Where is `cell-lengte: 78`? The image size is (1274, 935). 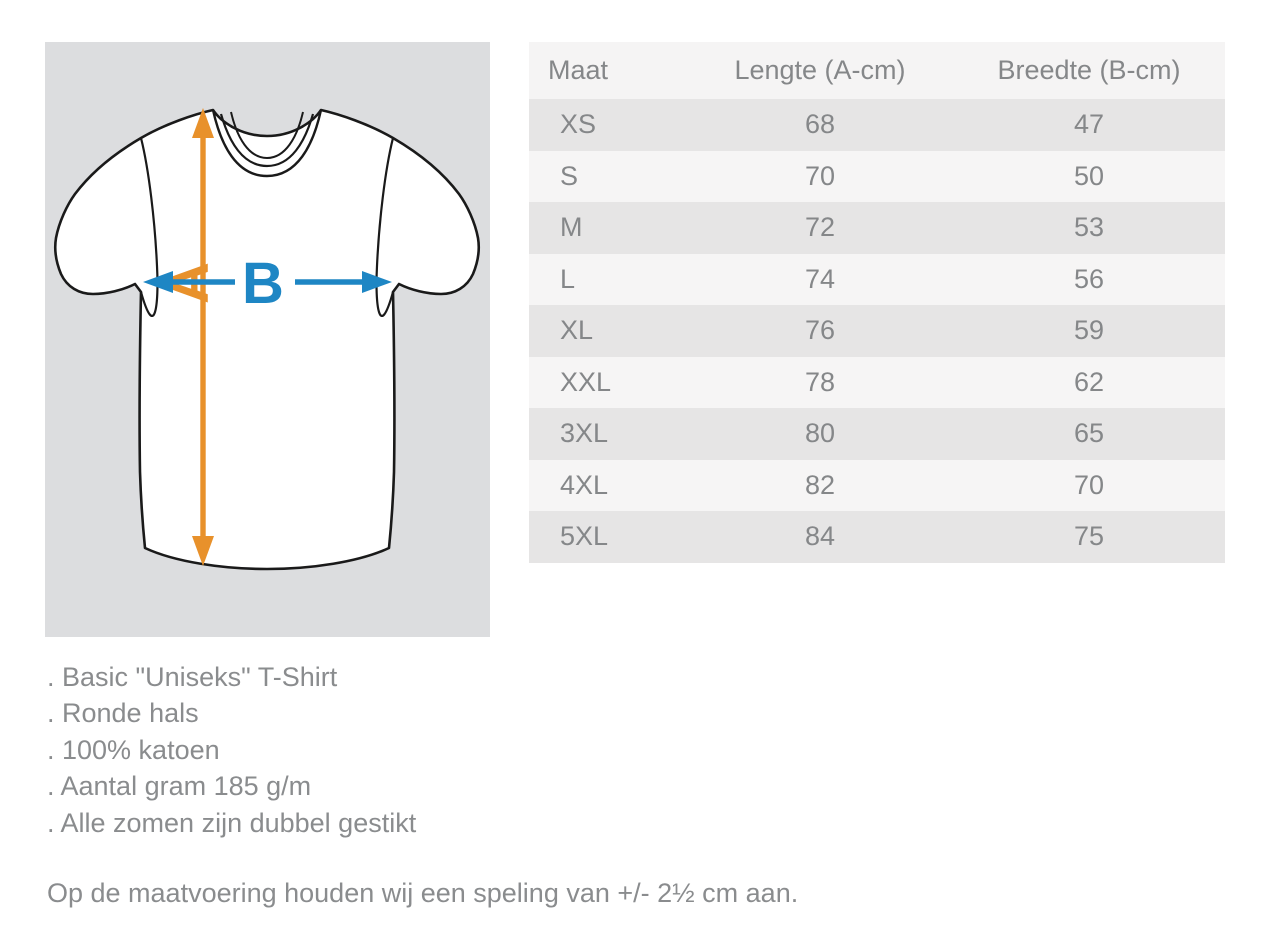 cell-lengte: 78 is located at coordinates (820, 382).